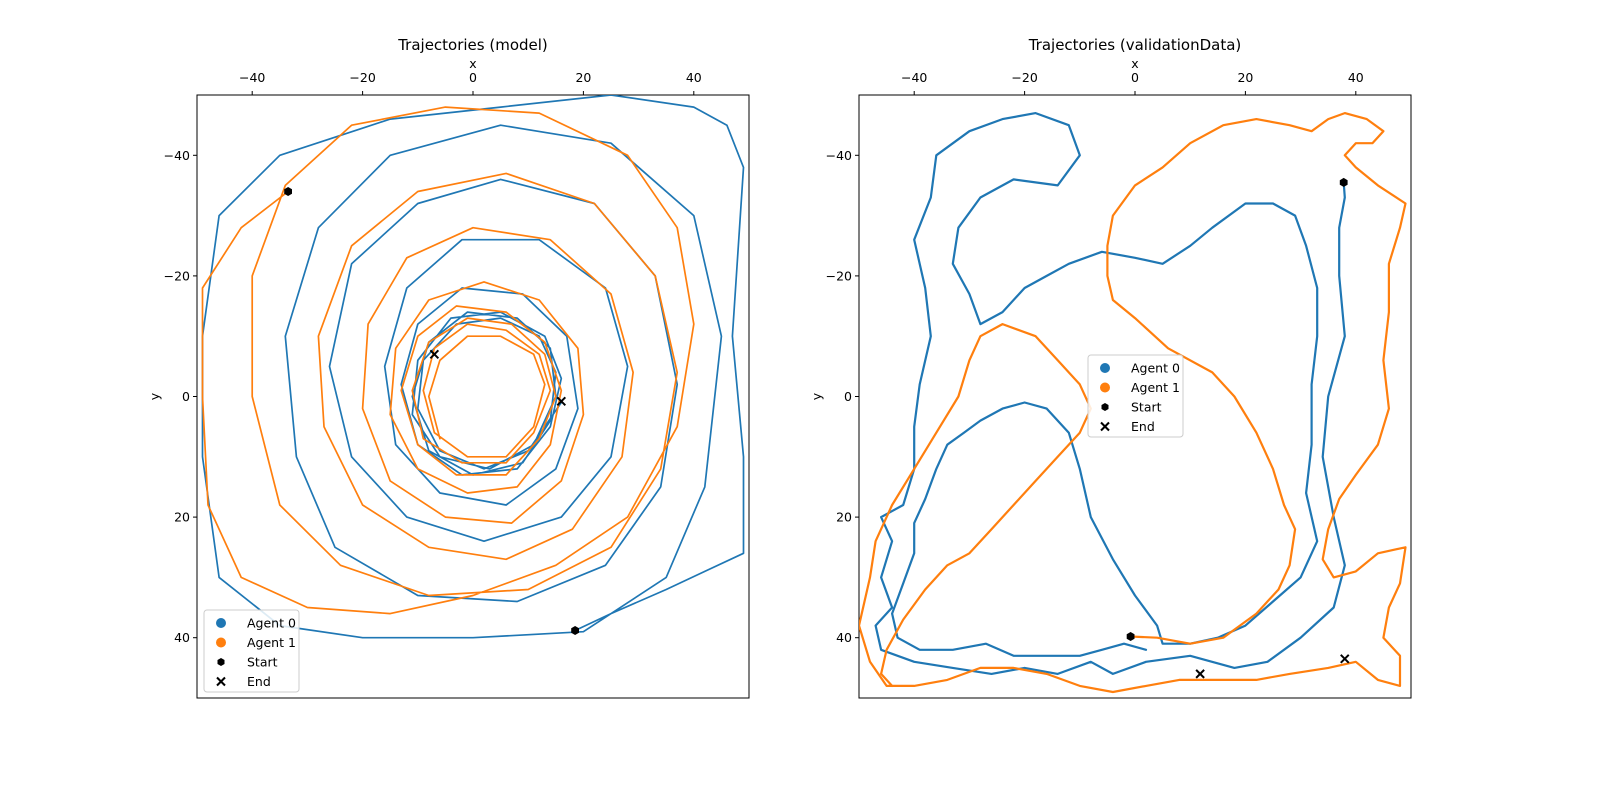  Describe the element at coordinates (1135, 45) in the screenshot. I see `chart-title: Trajectories (validationData)` at that location.